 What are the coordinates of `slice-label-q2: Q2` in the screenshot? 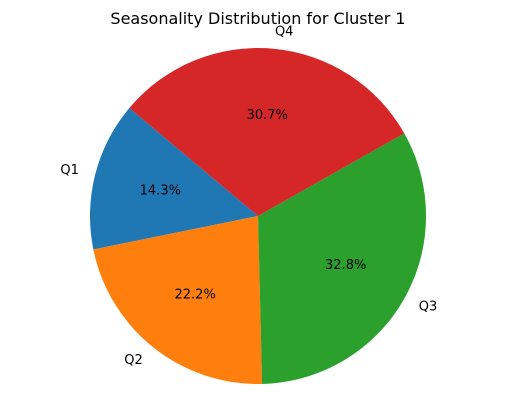 It's located at (133, 360).